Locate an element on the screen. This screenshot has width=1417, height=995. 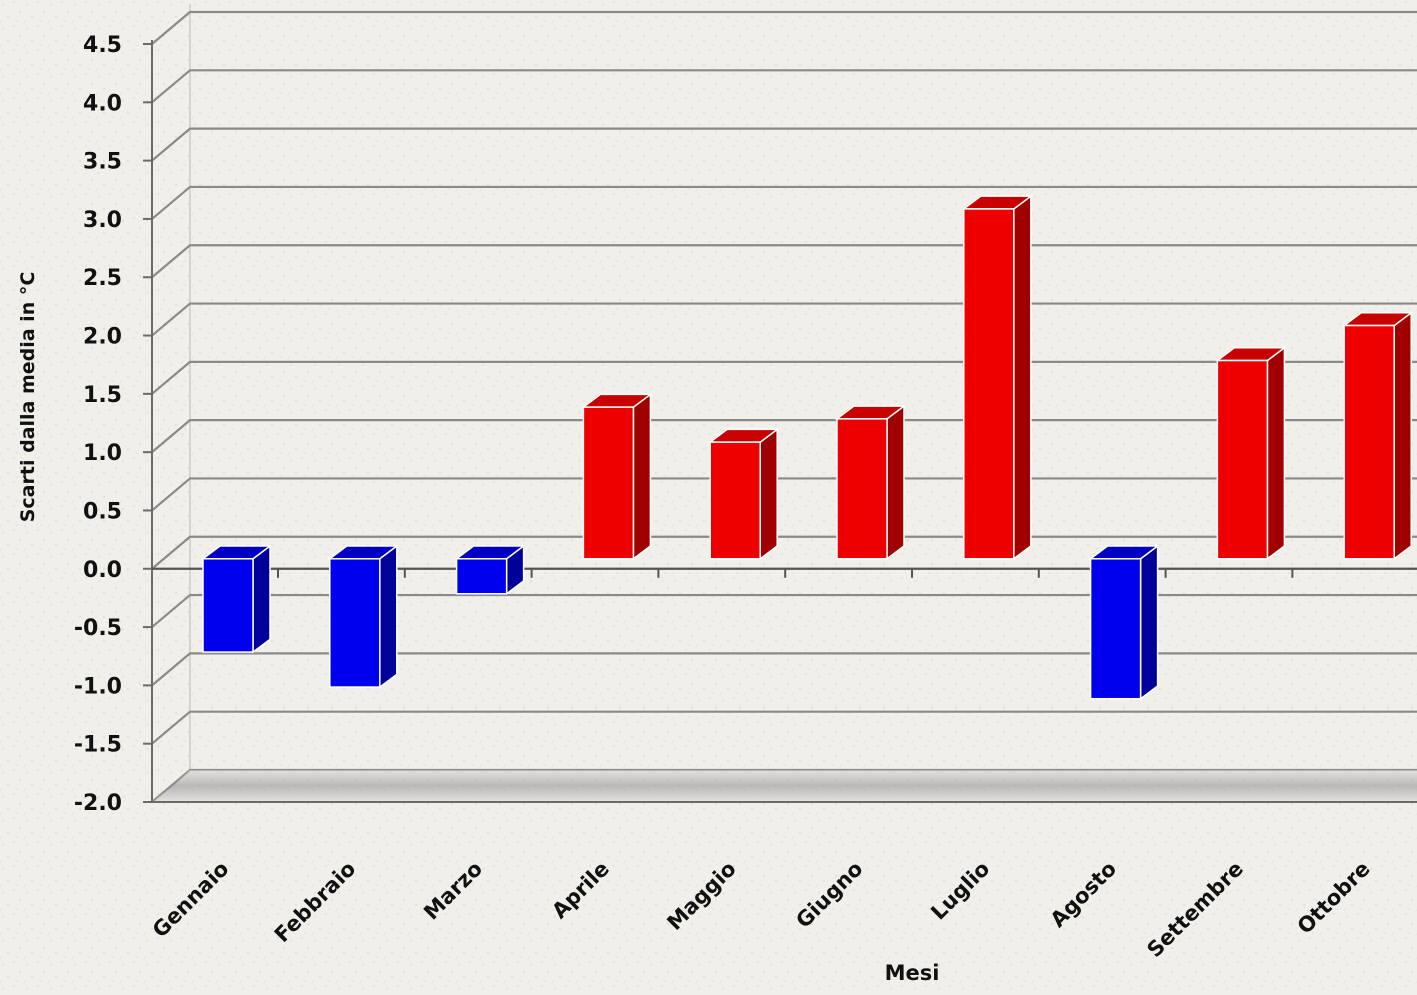
bar-gennaio is located at coordinates (236, 599).